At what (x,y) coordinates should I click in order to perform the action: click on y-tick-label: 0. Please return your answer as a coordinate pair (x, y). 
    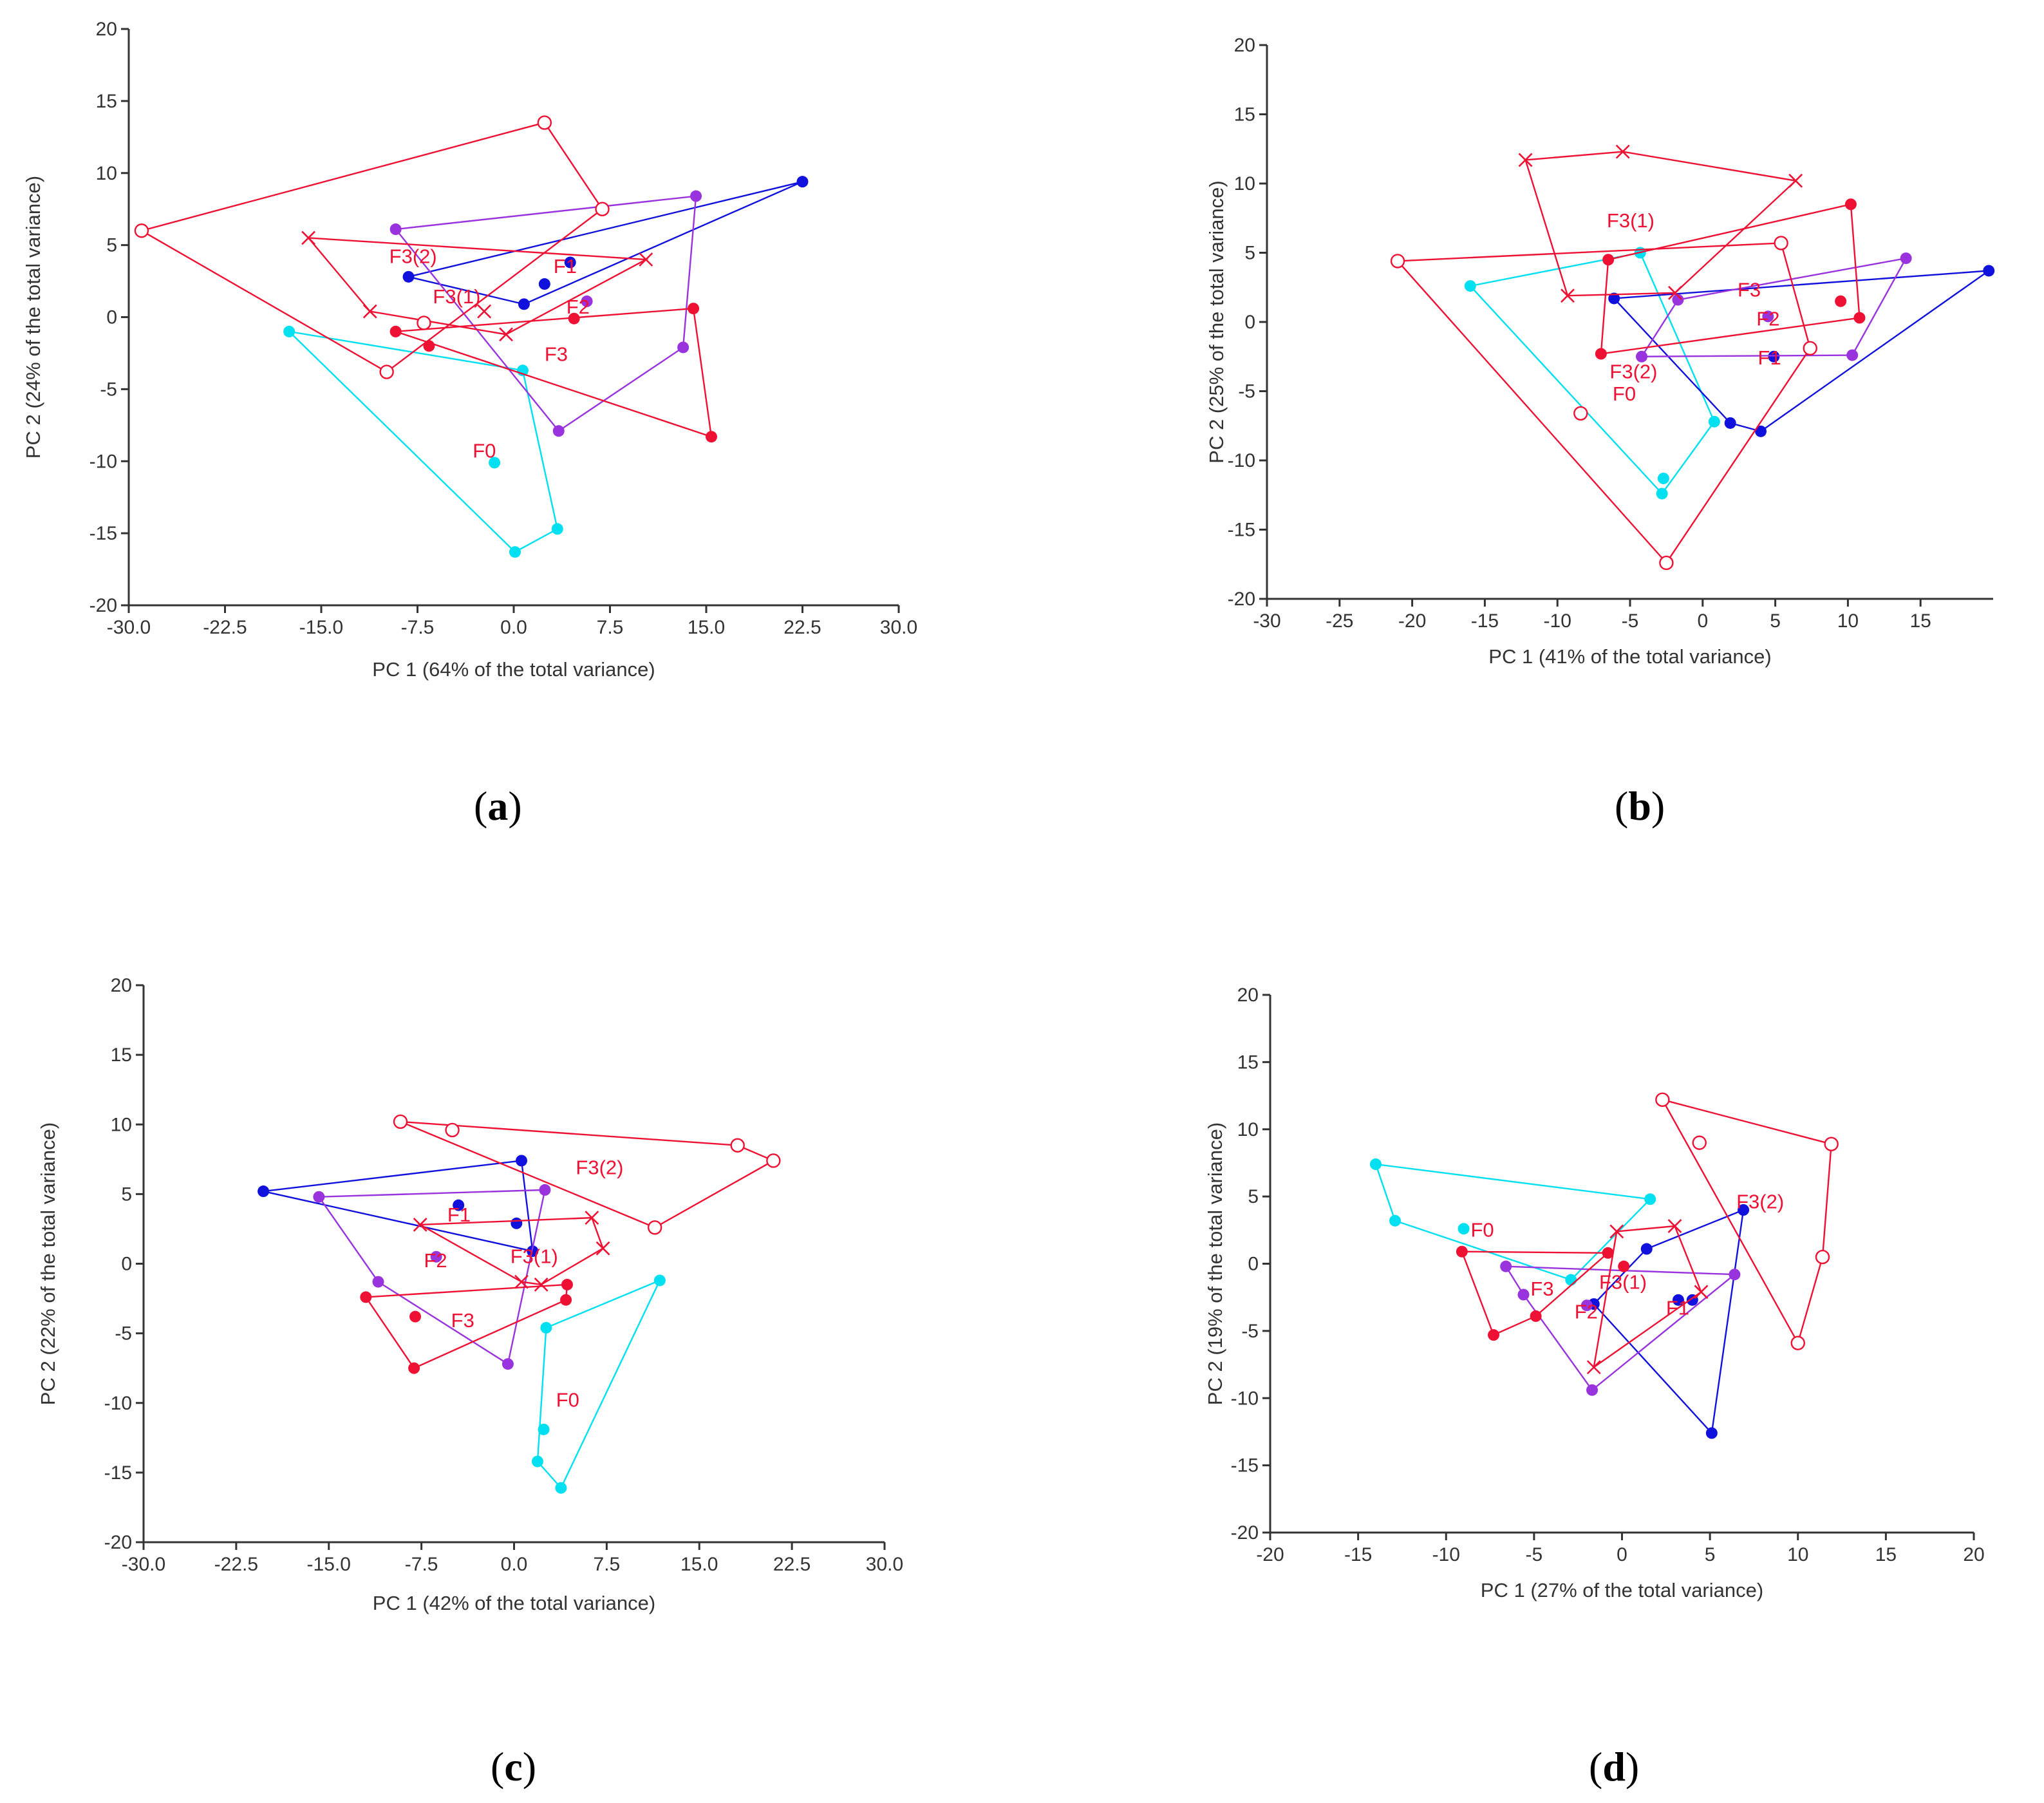
    Looking at the image, I should click on (126, 1264).